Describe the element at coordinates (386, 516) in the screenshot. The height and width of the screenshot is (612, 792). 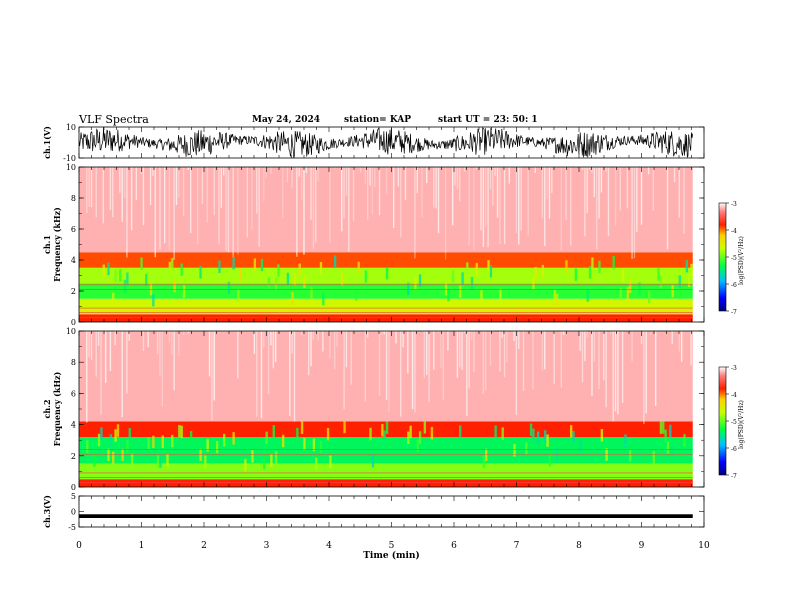
I see `ch3-signal-line` at that location.